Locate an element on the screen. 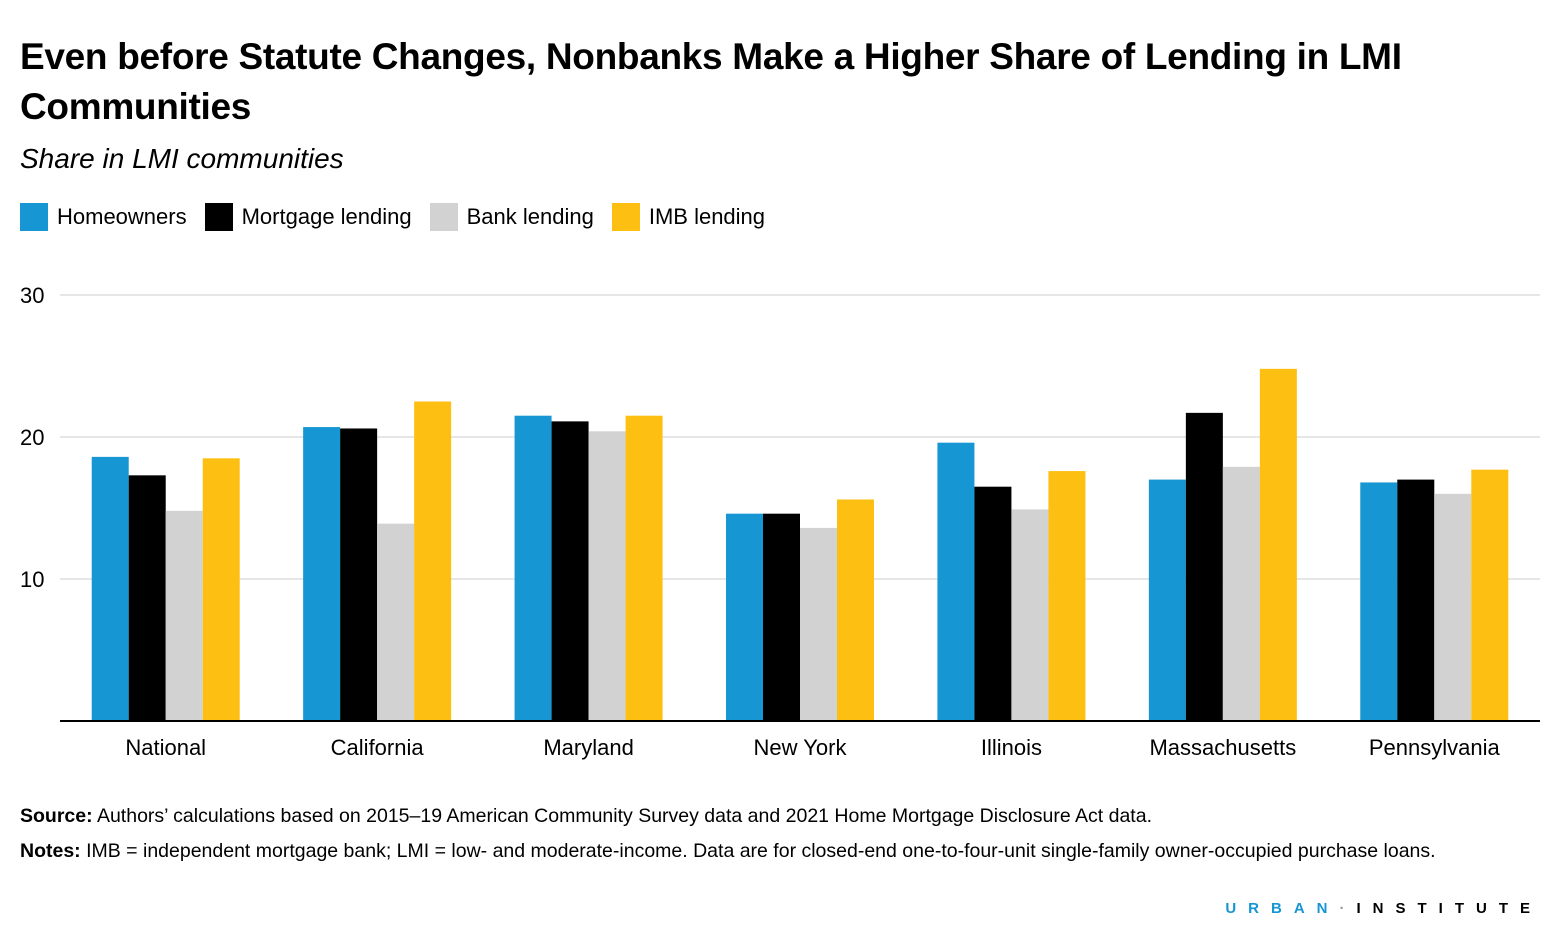  x-tick-label: National is located at coordinates (165, 747).